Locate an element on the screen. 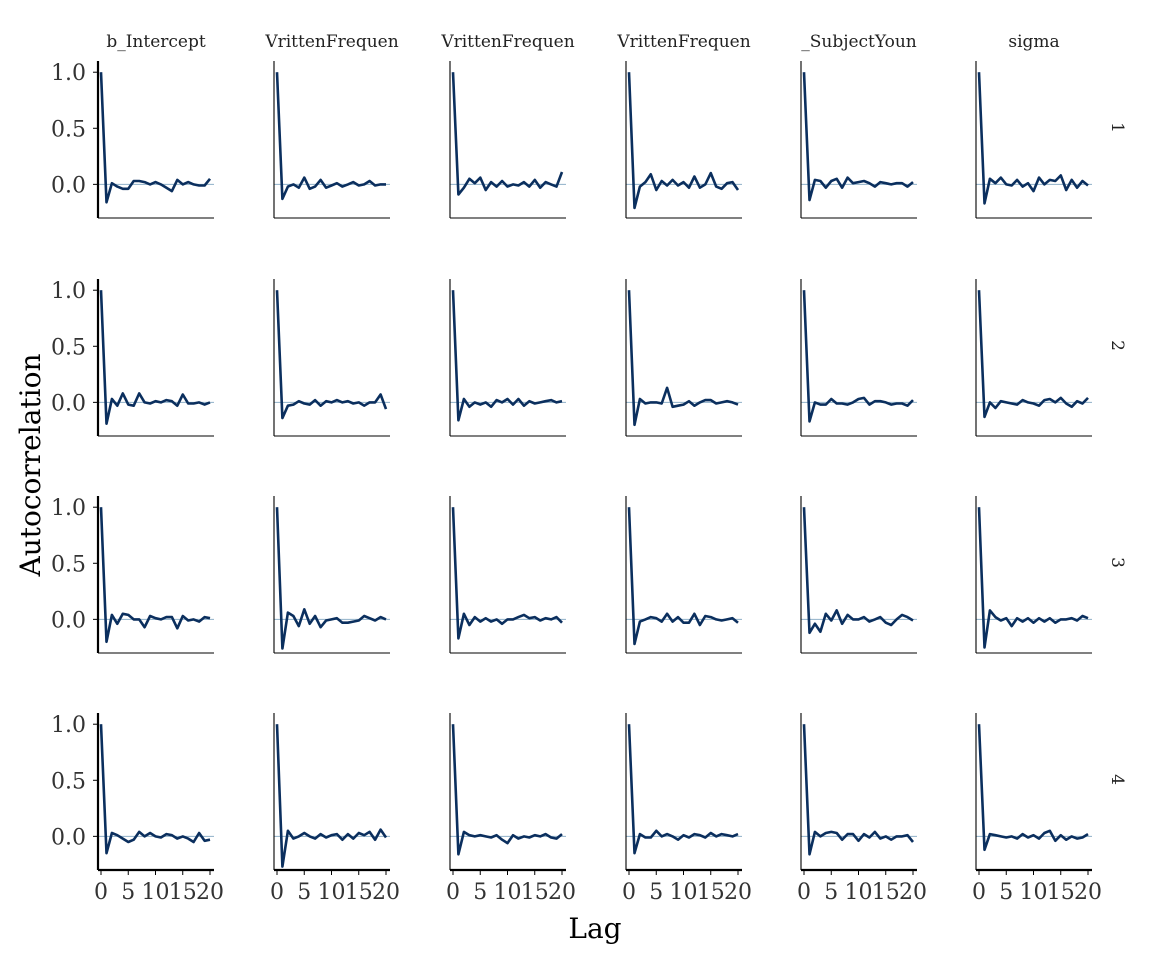  facet-panel: 0.0 0.5 1.0 0 5 10 15 20 is located at coordinates (137, 809).